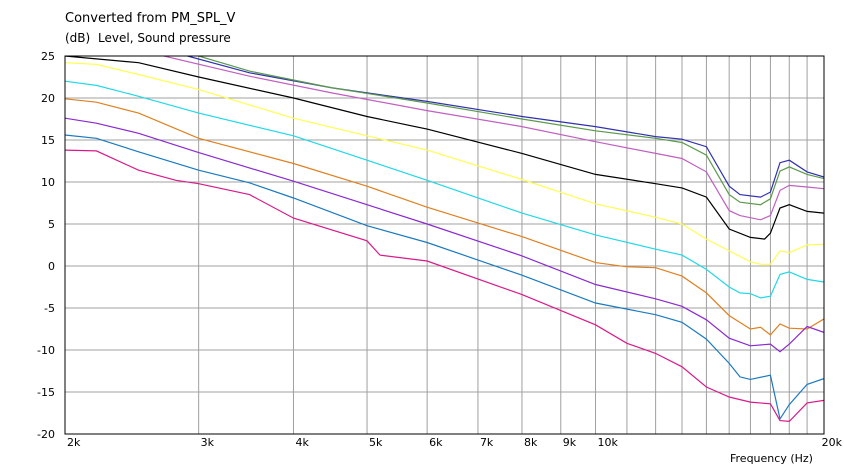 The image size is (844, 469). What do you see at coordinates (771, 458) in the screenshot?
I see `x-axis-title: Frequency (Hz)` at bounding box center [771, 458].